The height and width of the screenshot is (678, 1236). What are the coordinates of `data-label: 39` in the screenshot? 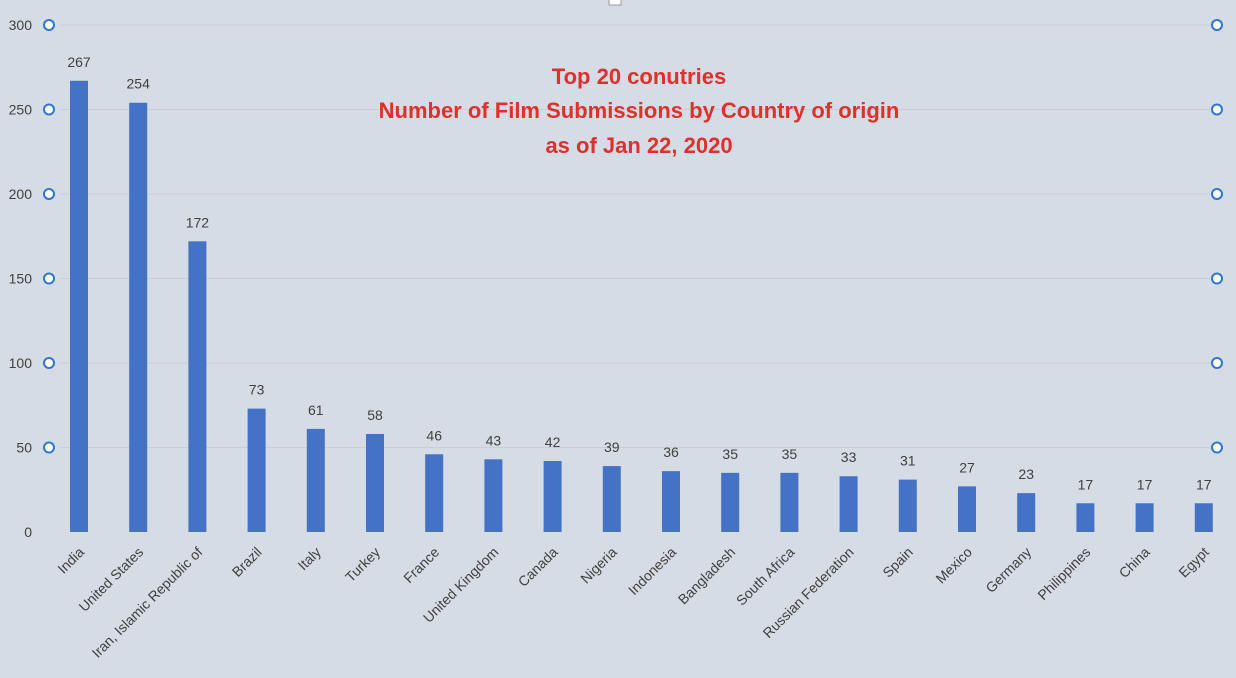 It's located at (612, 447).